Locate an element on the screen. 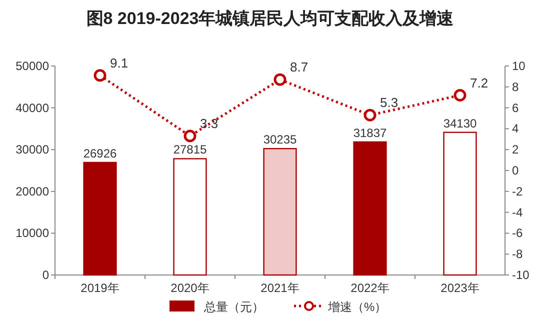 The width and height of the screenshot is (540, 332). y-tick-label: 10000 is located at coordinates (33, 233).